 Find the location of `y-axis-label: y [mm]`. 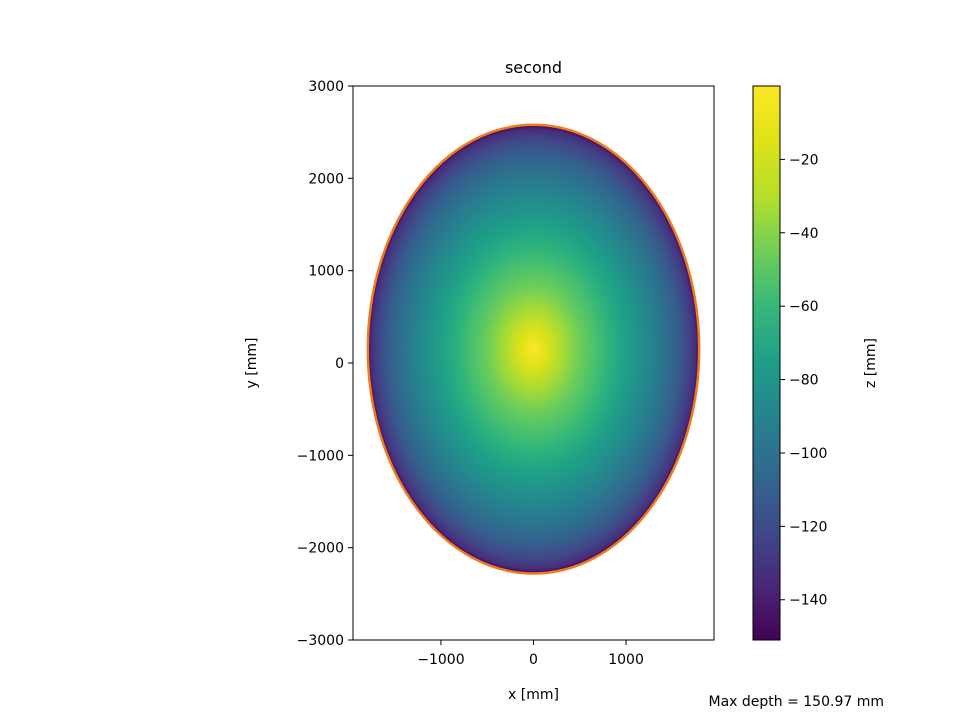

y-axis-label: y [mm] is located at coordinates (252, 363).